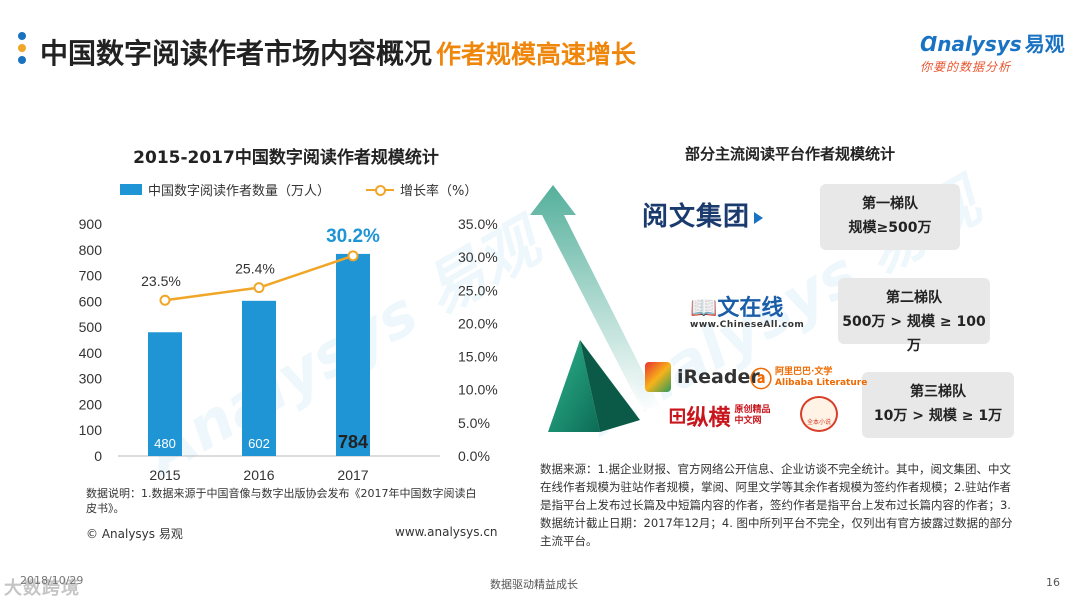  I want to click on tier-name: 第二梯队, so click(914, 298).